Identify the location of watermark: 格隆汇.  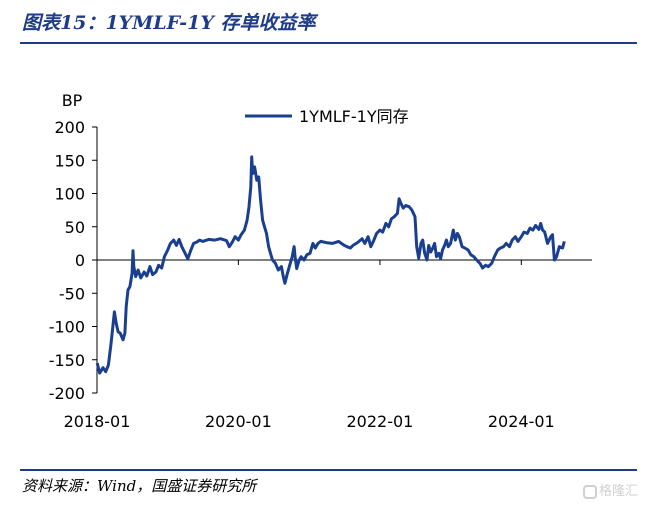
(610, 492).